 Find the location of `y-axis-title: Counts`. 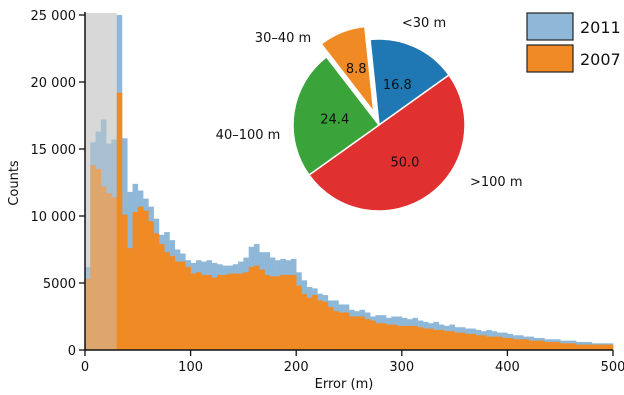

y-axis-title: Counts is located at coordinates (14, 183).